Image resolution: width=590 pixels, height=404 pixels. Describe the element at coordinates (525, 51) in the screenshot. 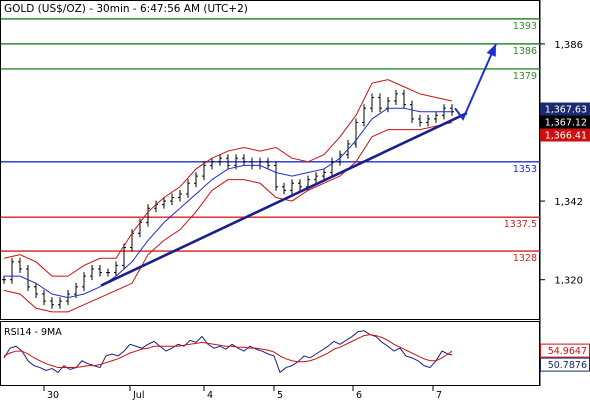

I see `level-label: 1386` at that location.